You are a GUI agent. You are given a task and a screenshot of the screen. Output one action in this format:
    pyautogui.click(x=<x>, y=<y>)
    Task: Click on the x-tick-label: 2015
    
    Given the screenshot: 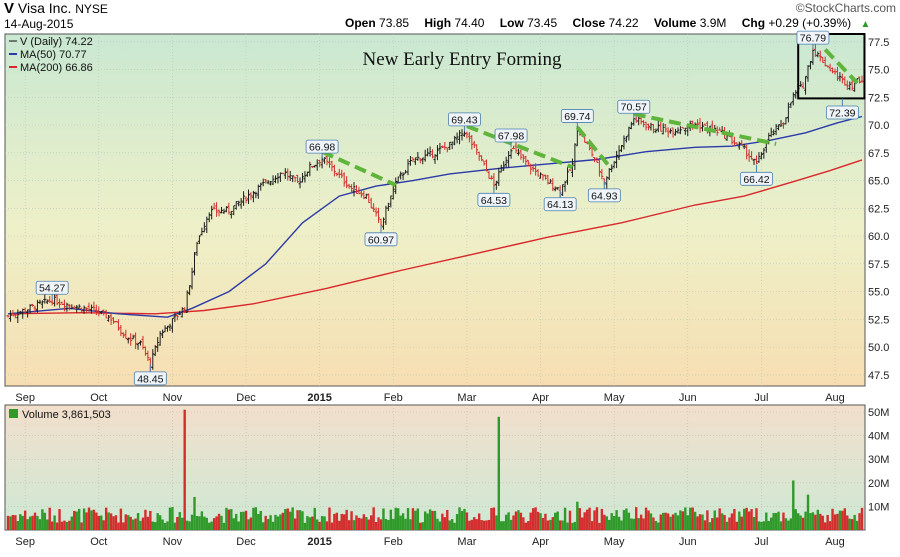 What is the action you would take?
    pyautogui.click(x=319, y=542)
    